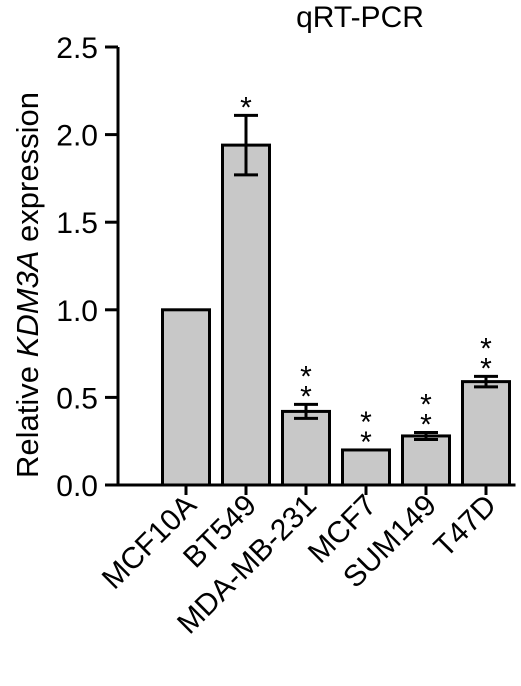 The height and width of the screenshot is (686, 521). I want to click on y-axis-label-prefix: Relative, so click(27, 417).